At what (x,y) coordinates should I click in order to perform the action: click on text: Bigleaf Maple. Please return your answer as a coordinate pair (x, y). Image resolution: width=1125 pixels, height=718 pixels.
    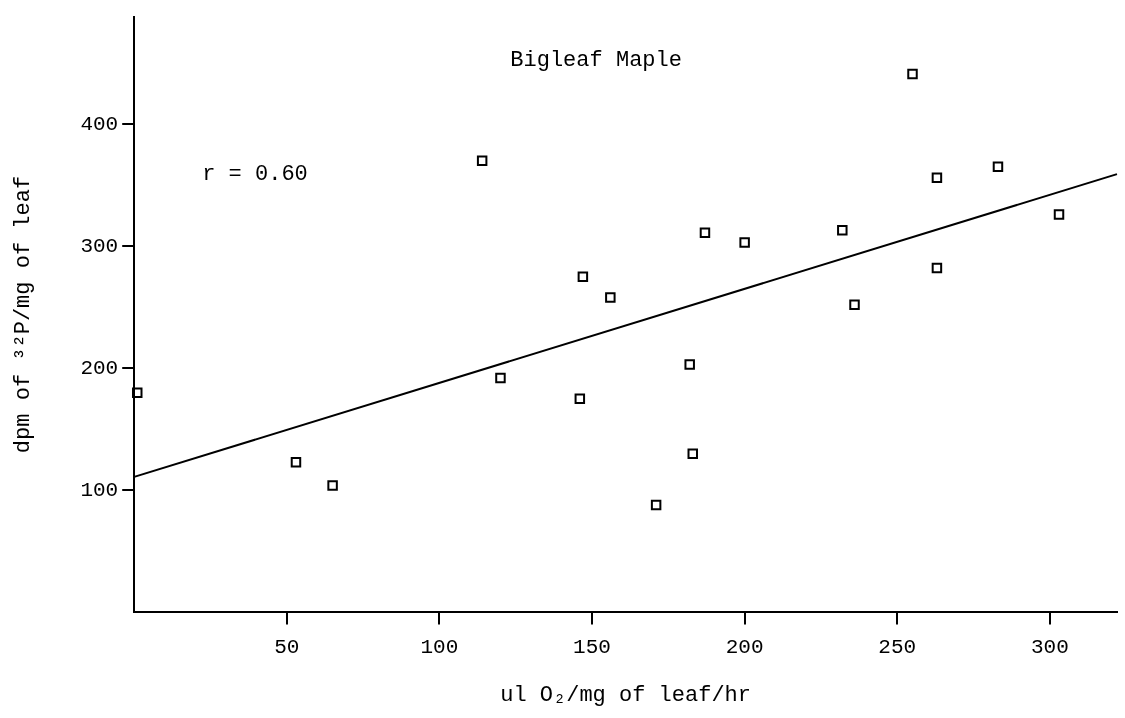
    Looking at the image, I should click on (596, 60).